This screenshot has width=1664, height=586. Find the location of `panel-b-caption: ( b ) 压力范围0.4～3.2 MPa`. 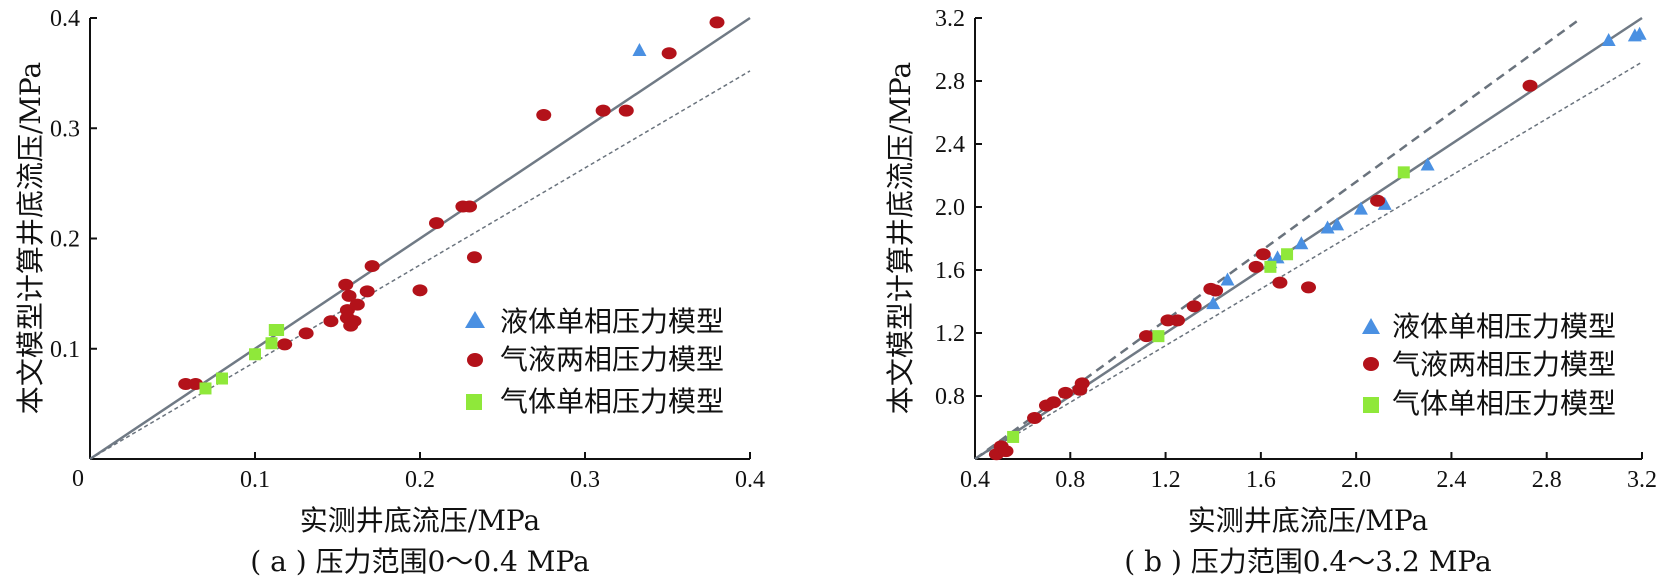

panel-b-caption: ( b ) 压力范围0.4～3.2 MPa is located at coordinates (1307, 561).